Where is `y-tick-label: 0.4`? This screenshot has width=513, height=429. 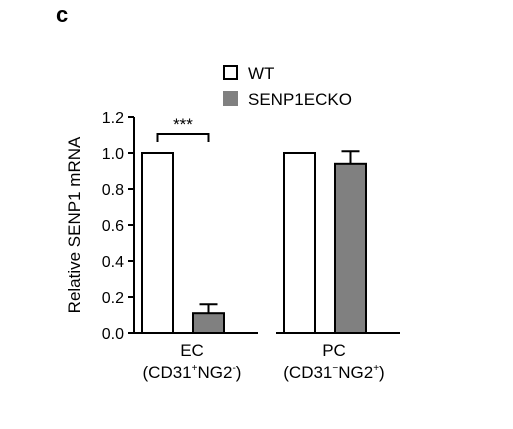
y-tick-label: 0.4 is located at coordinates (113, 262).